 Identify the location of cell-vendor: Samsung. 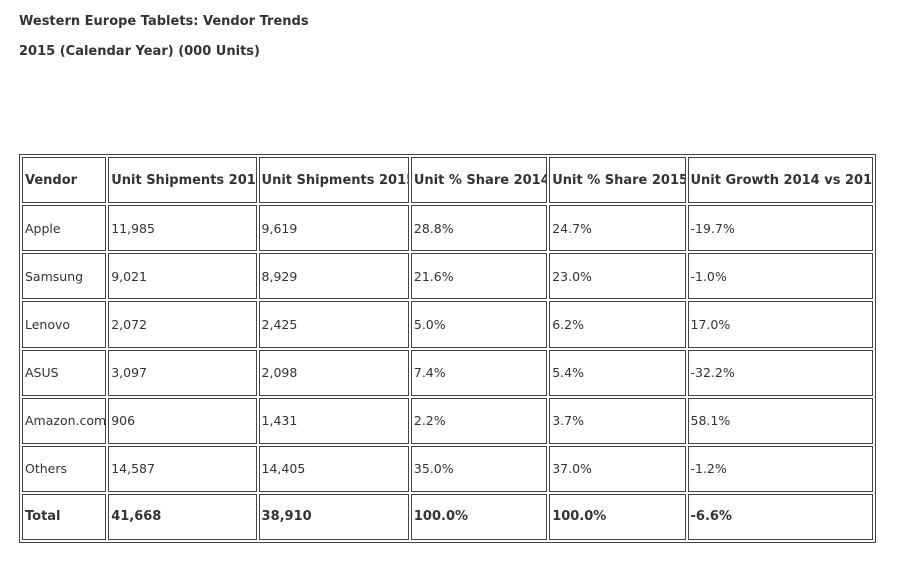
(64, 276).